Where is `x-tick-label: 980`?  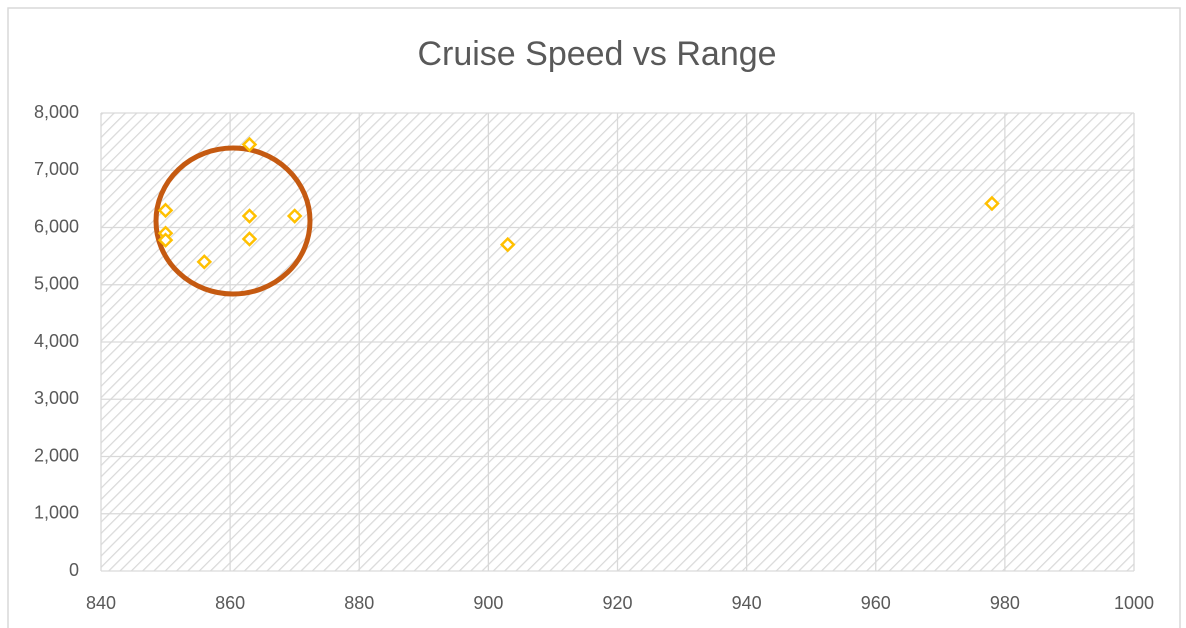
x-tick-label: 980 is located at coordinates (1005, 603).